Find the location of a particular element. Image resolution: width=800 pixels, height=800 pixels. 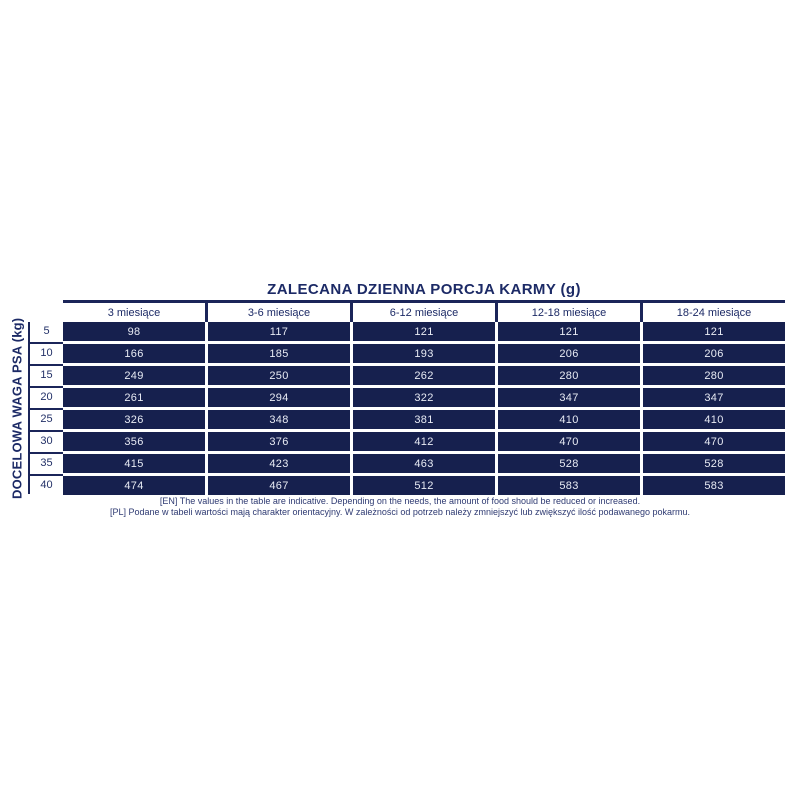

portion-value-cell: 262 is located at coordinates (424, 375).